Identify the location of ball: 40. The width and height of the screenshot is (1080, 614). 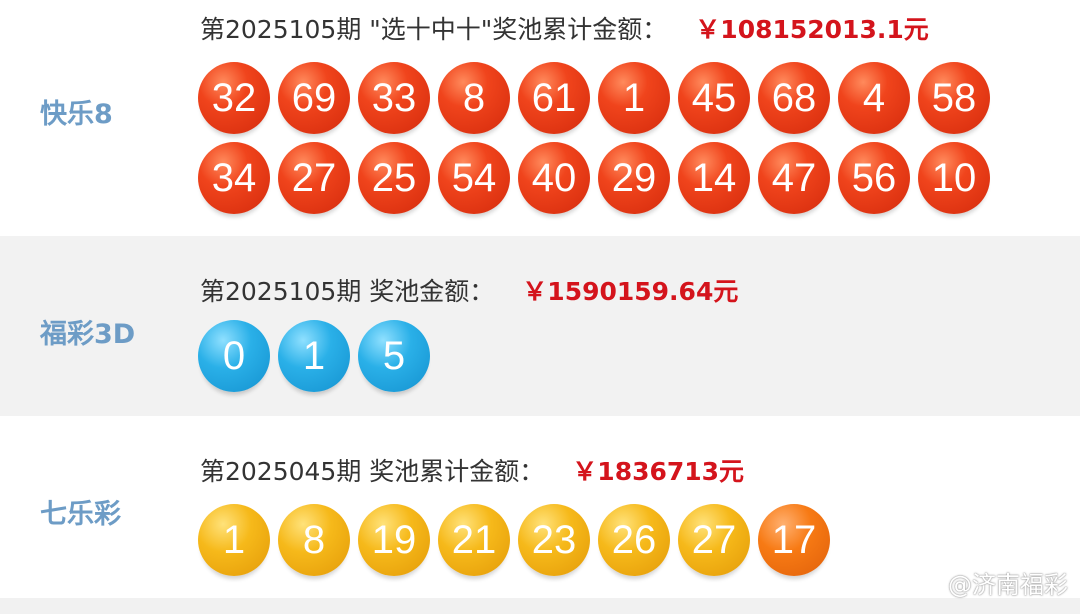
(554, 178).